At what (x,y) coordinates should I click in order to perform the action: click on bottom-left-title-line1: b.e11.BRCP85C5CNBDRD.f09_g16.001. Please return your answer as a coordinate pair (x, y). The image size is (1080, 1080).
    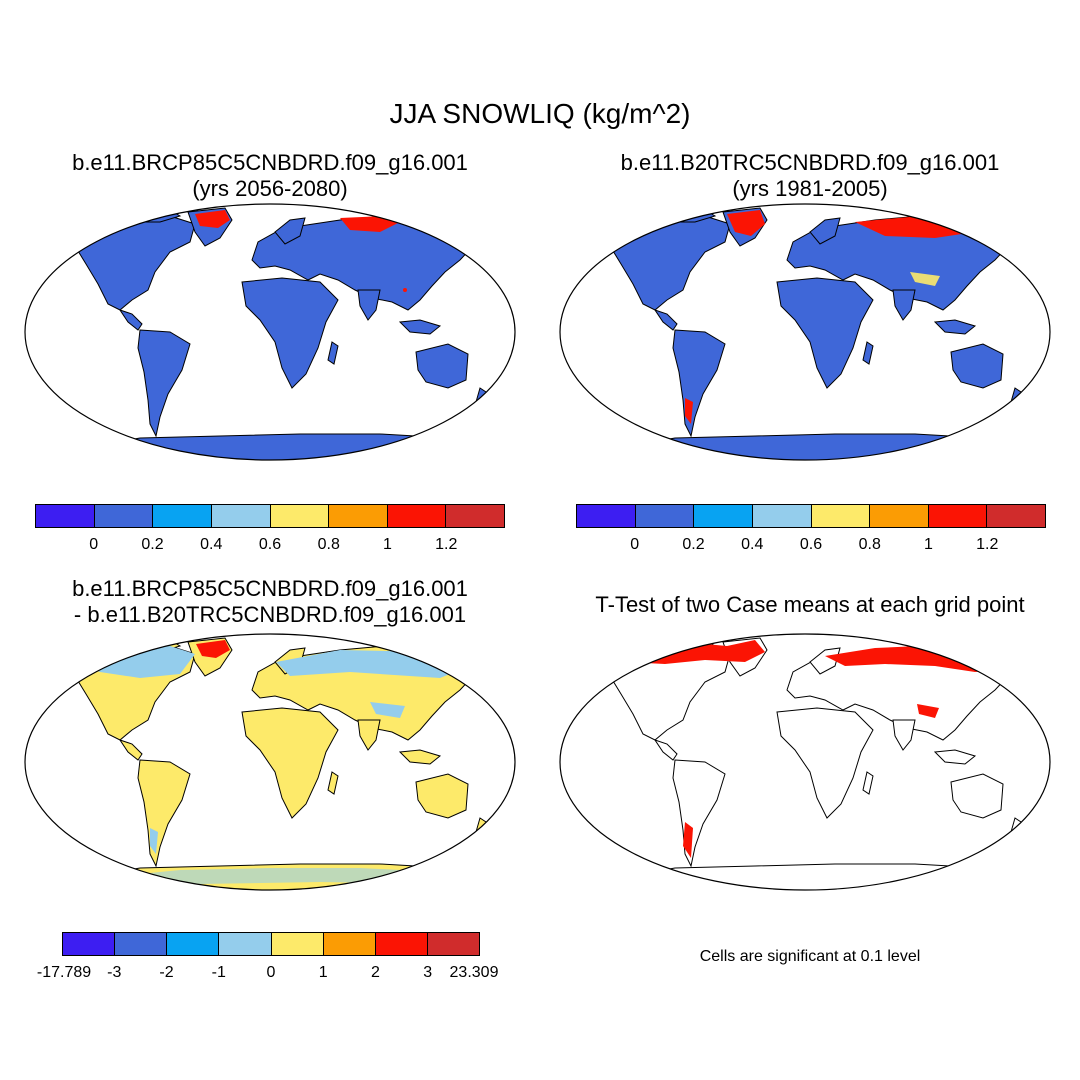
    Looking at the image, I should click on (270, 588).